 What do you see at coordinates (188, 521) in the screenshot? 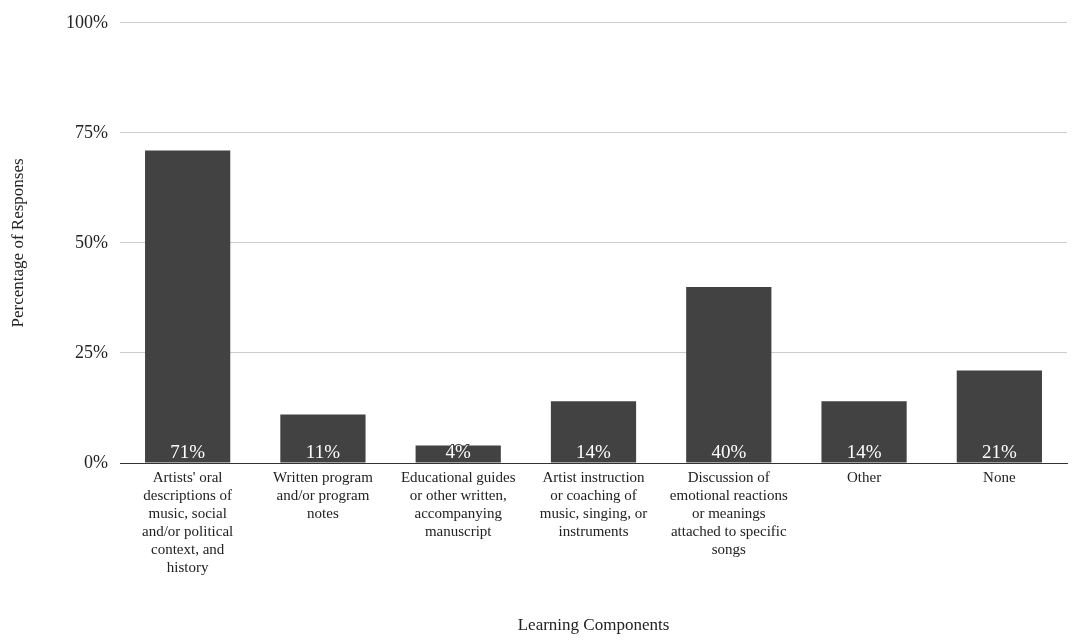
I see `x-tick-label: Artists' oral descriptions of music, social and/or political context, and history` at bounding box center [188, 521].